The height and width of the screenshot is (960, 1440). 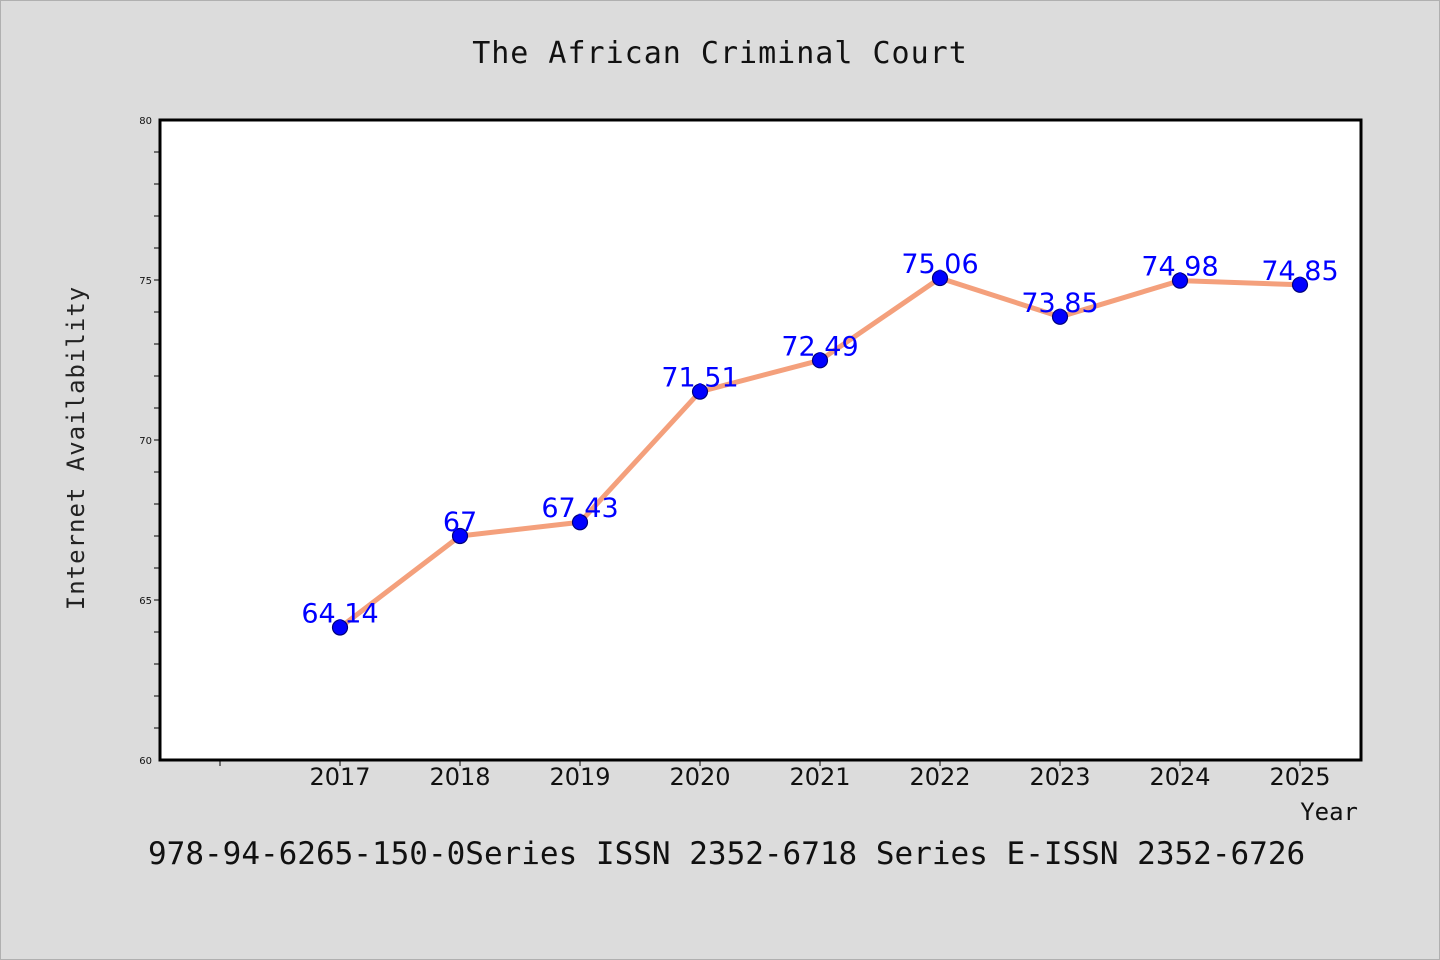 What do you see at coordinates (145, 121) in the screenshot?
I see `y-tick-label: 80` at bounding box center [145, 121].